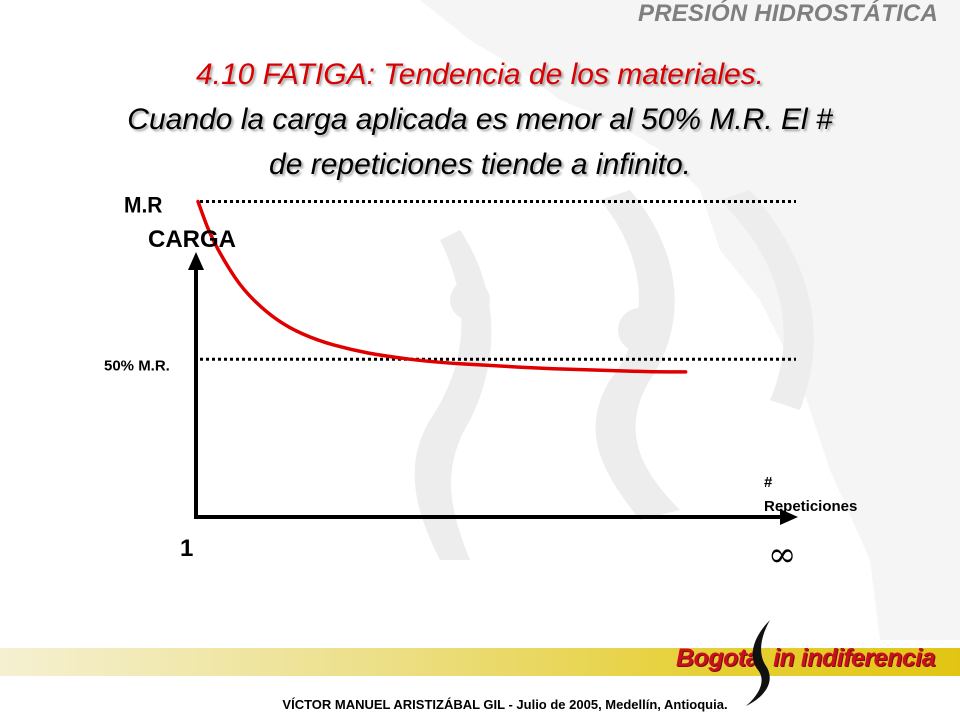 This screenshot has width=960, height=720. What do you see at coordinates (782, 555) in the screenshot?
I see `infinity-label: ∞` at bounding box center [782, 555].